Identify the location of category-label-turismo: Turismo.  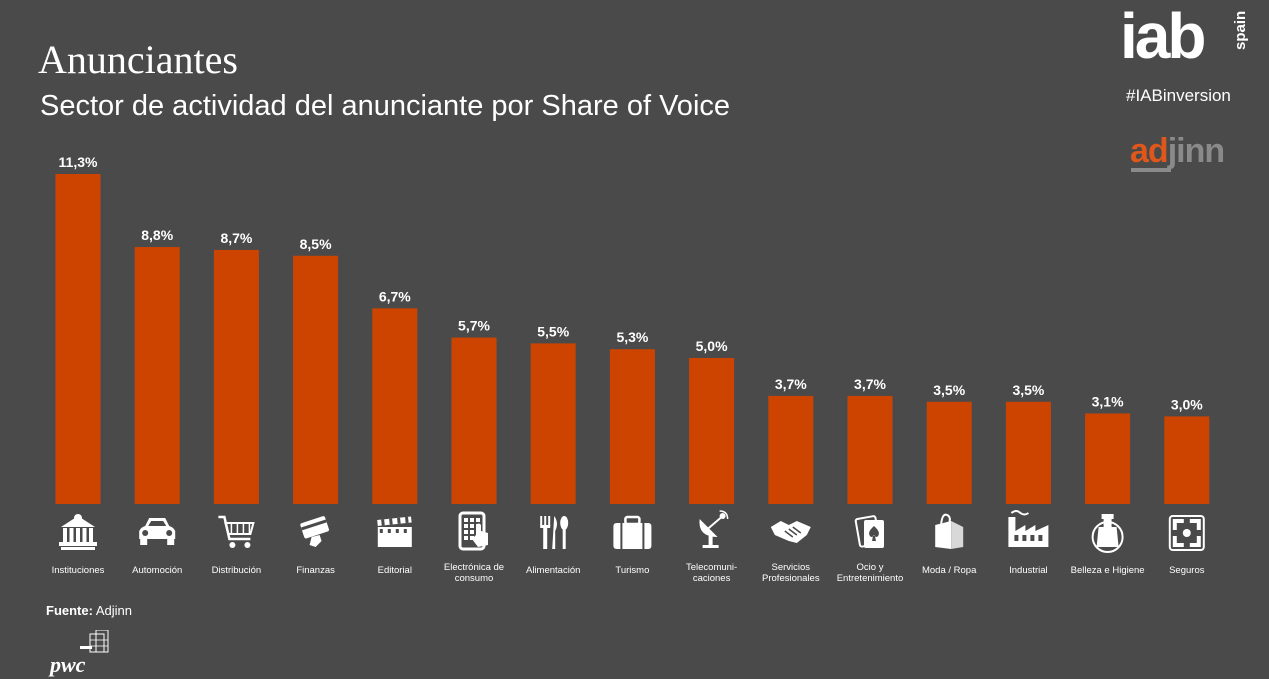
(632, 570).